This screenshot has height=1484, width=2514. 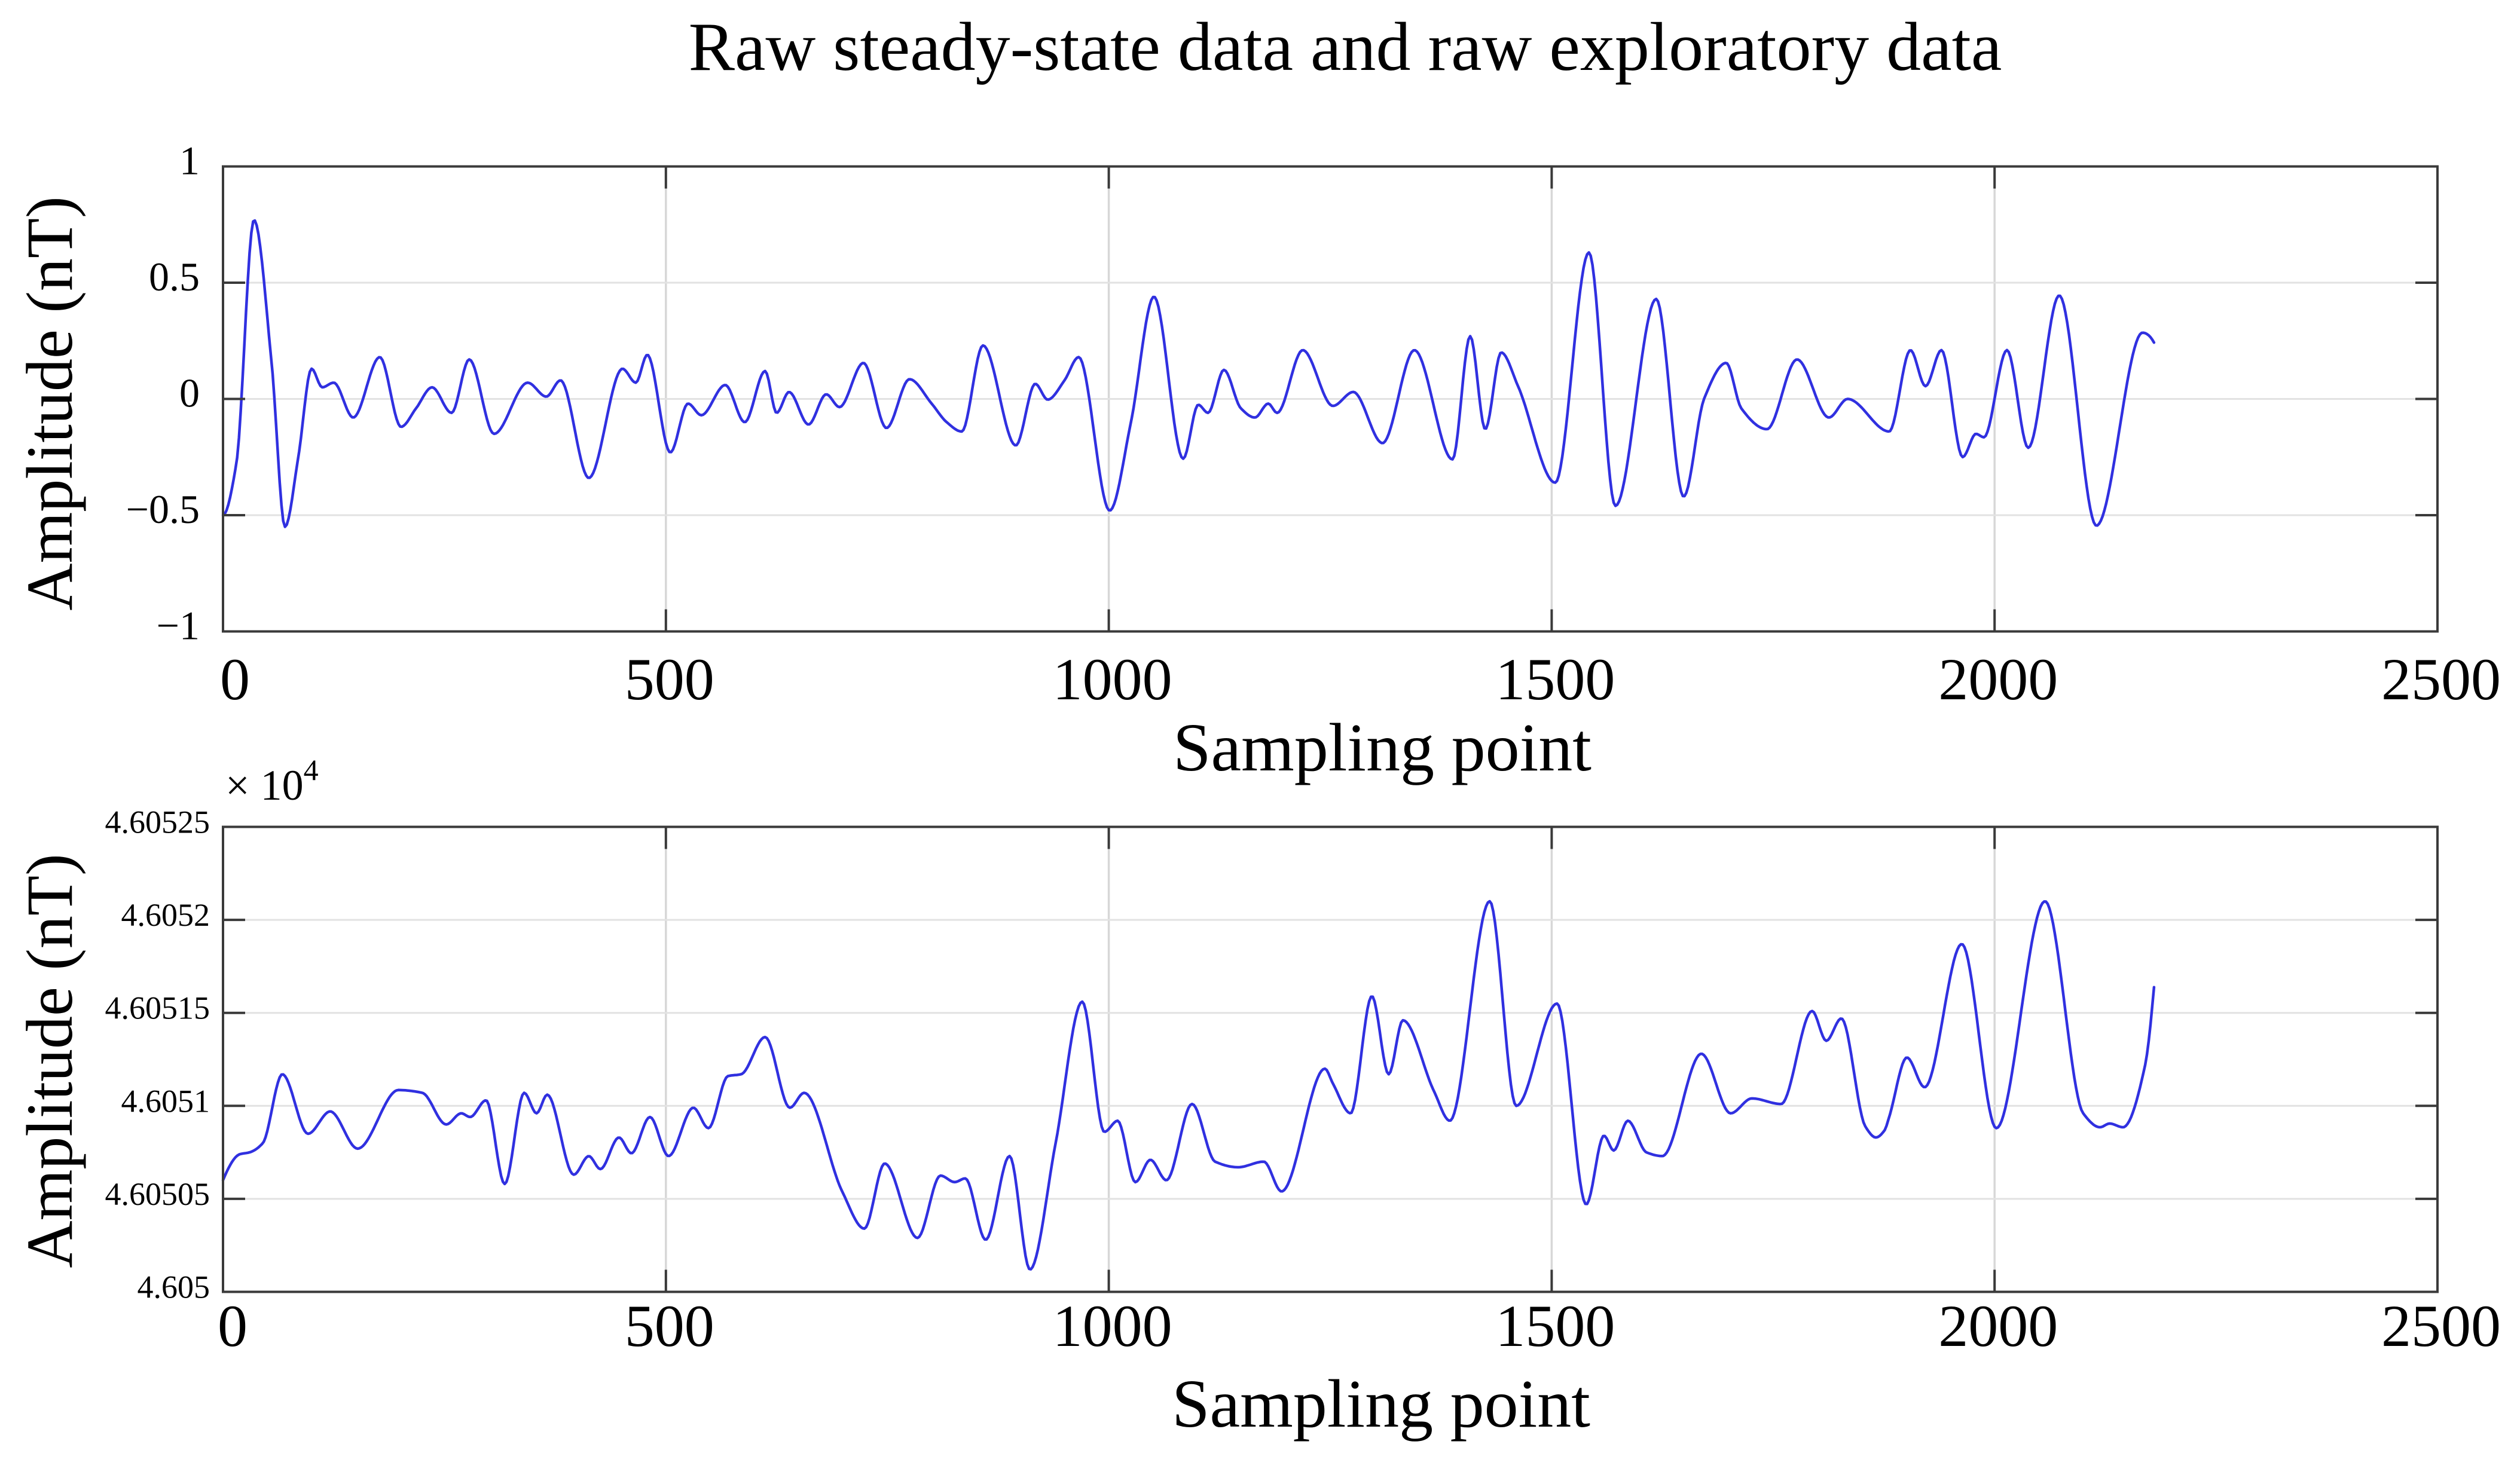 I want to click on svg-text: 4.6052, so click(x=165, y=915).